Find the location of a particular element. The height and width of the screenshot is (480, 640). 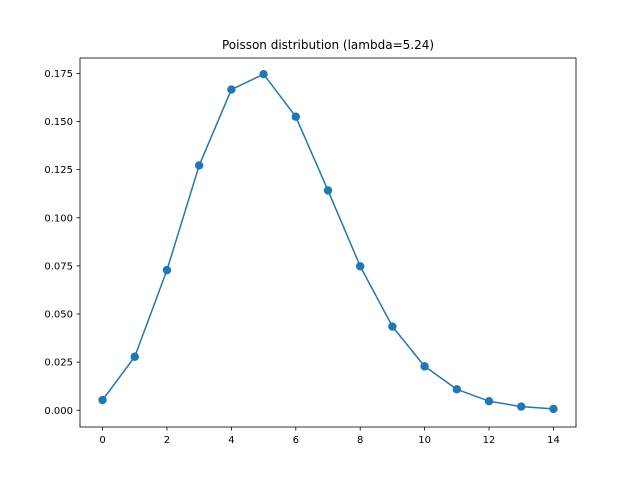

x-tick-label: 14 is located at coordinates (553, 440).